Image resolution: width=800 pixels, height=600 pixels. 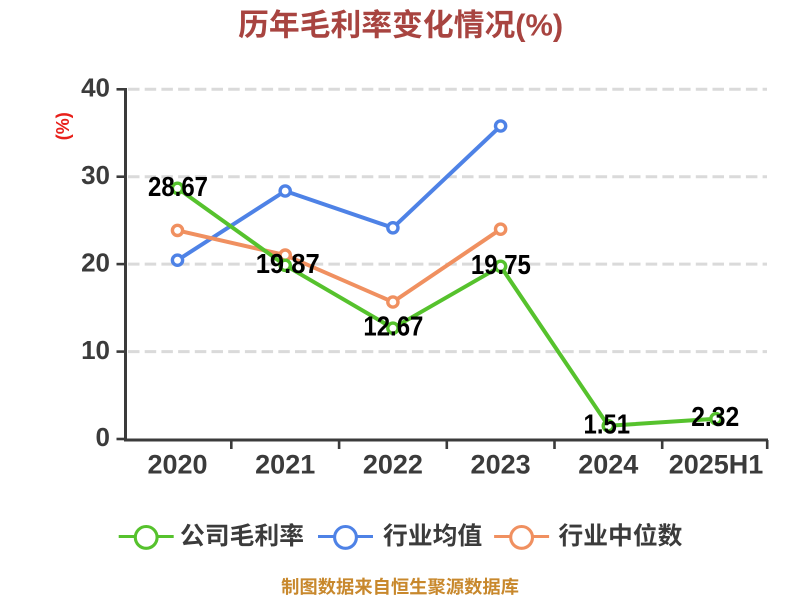 I want to click on svg-text: 2.32, so click(x=715, y=416).